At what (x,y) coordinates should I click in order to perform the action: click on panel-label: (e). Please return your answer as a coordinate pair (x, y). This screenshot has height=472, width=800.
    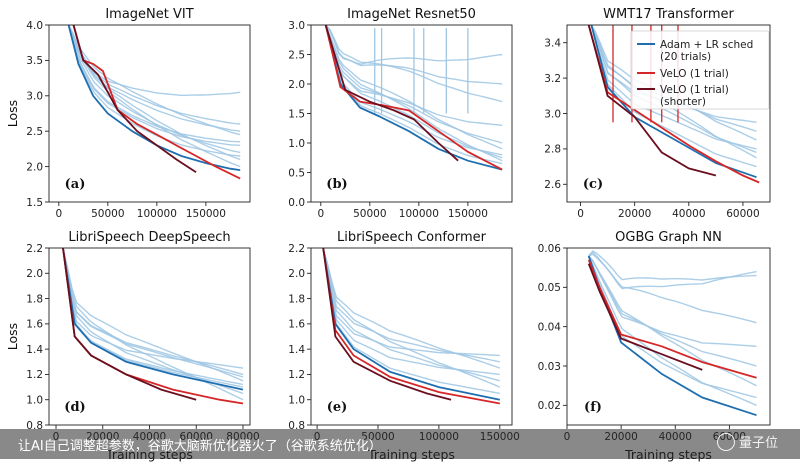
    Looking at the image, I should click on (337, 407).